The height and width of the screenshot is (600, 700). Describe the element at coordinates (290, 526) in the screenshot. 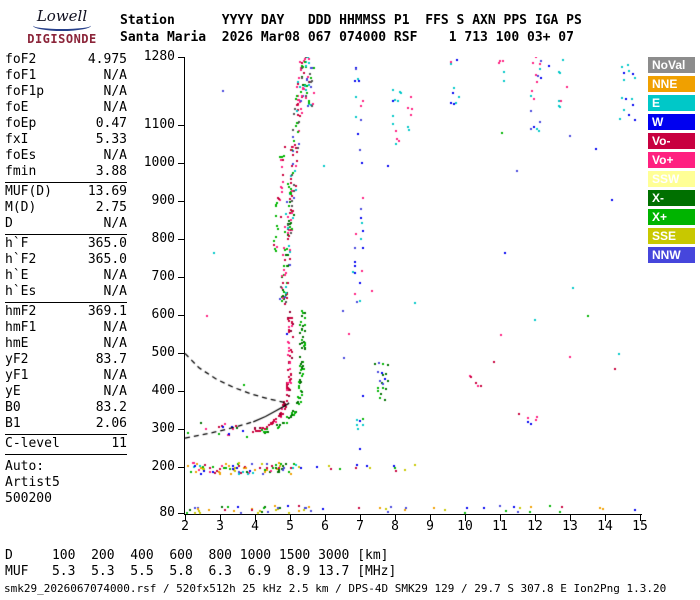

I see `x-tick-label: 5` at that location.